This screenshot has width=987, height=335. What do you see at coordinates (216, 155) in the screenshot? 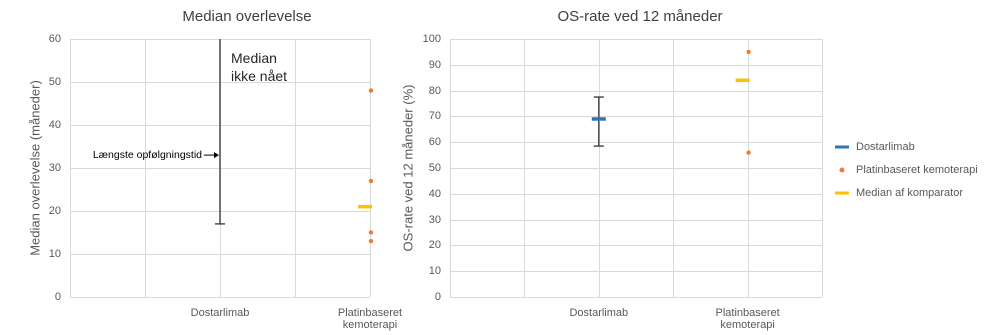
I see `annotation-arrowhead` at bounding box center [216, 155].